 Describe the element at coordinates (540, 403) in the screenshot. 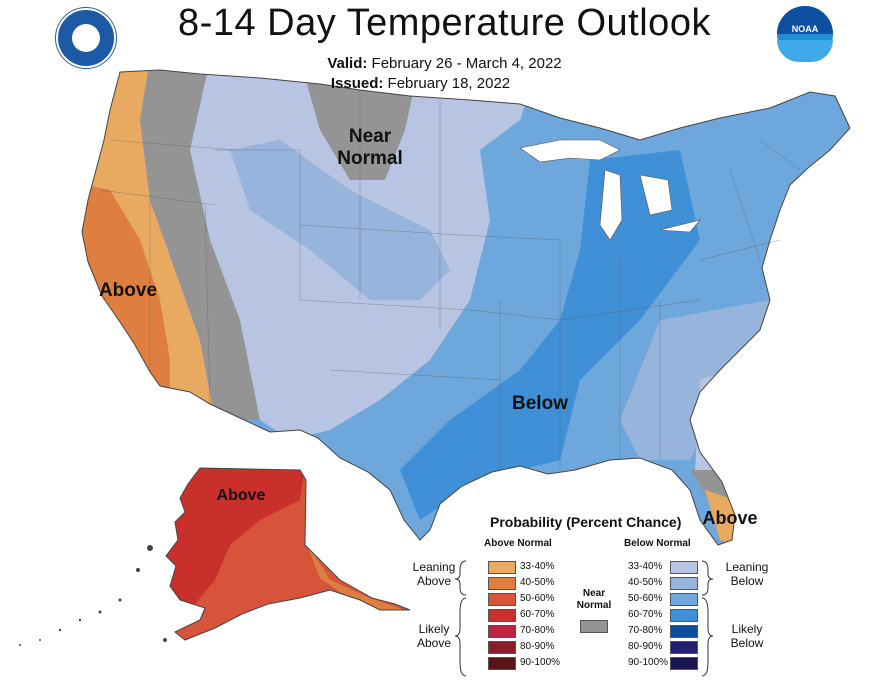

I see `below-east-label: Below` at that location.